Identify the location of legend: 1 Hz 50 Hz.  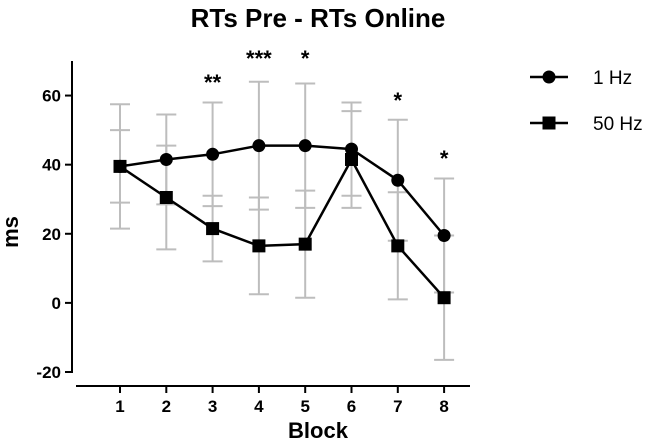
(586, 101).